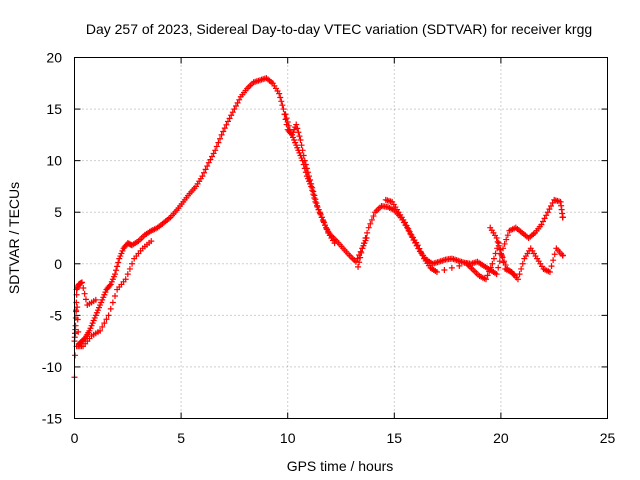  I want to click on y-tick-label: 15, so click(54, 109).